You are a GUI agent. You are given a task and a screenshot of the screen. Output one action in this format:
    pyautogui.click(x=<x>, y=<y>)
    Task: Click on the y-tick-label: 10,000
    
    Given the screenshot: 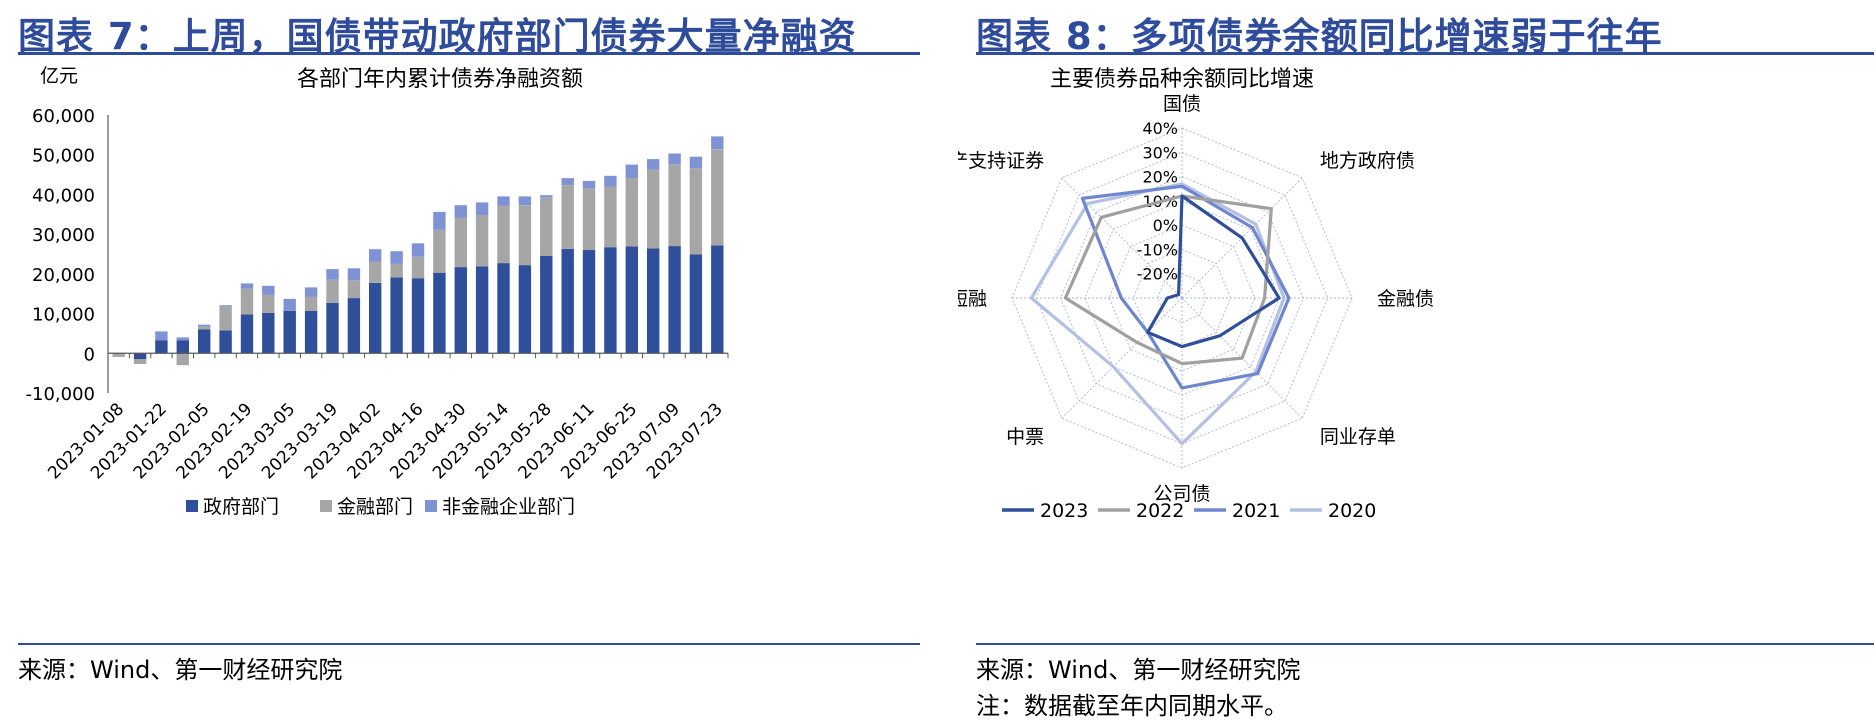 What is the action you would take?
    pyautogui.click(x=63, y=315)
    